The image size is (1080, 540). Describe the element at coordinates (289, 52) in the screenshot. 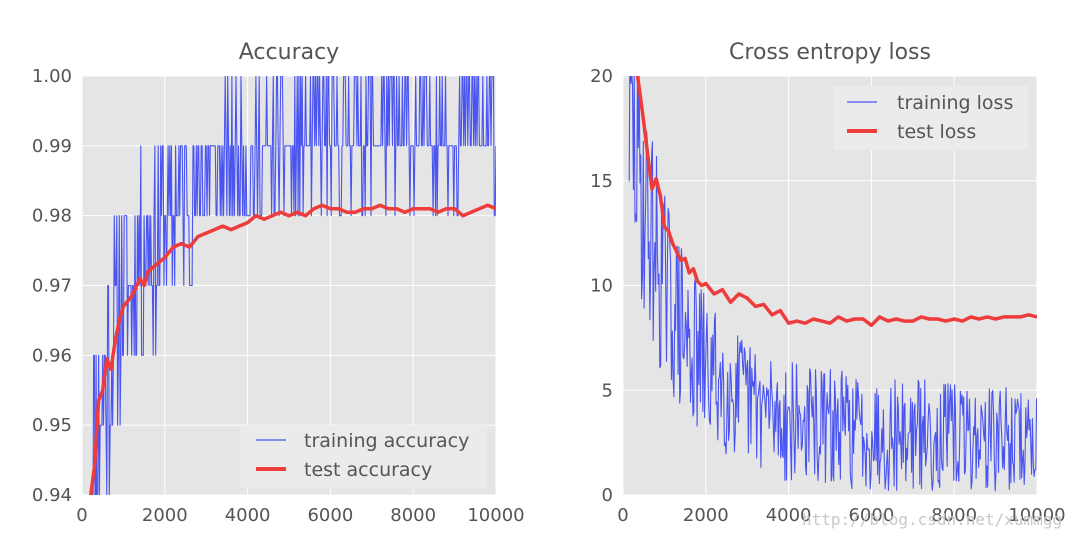

I see `chart-title: Accuracy` at that location.